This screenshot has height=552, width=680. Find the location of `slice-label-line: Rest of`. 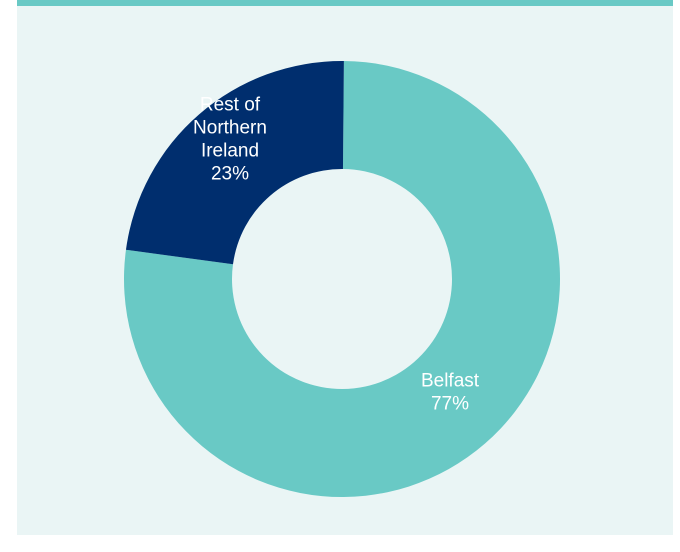

slice-label-line: Rest of is located at coordinates (230, 105).